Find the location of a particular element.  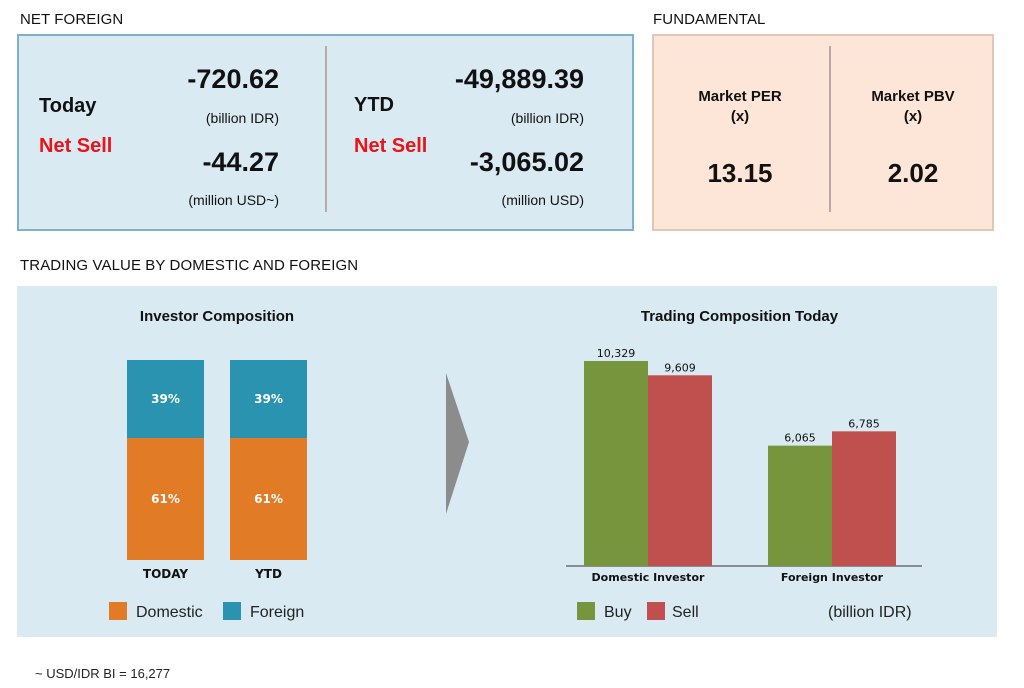

pbv-unit: (x) is located at coordinates (913, 116).